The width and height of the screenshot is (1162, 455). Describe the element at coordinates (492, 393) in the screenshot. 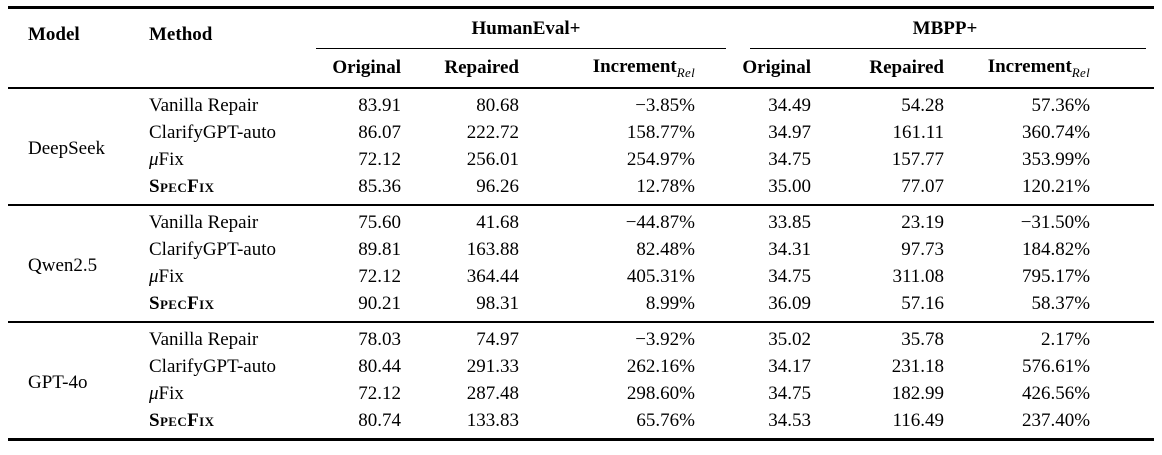

I see `cell-he-repaired: 287.48` at that location.